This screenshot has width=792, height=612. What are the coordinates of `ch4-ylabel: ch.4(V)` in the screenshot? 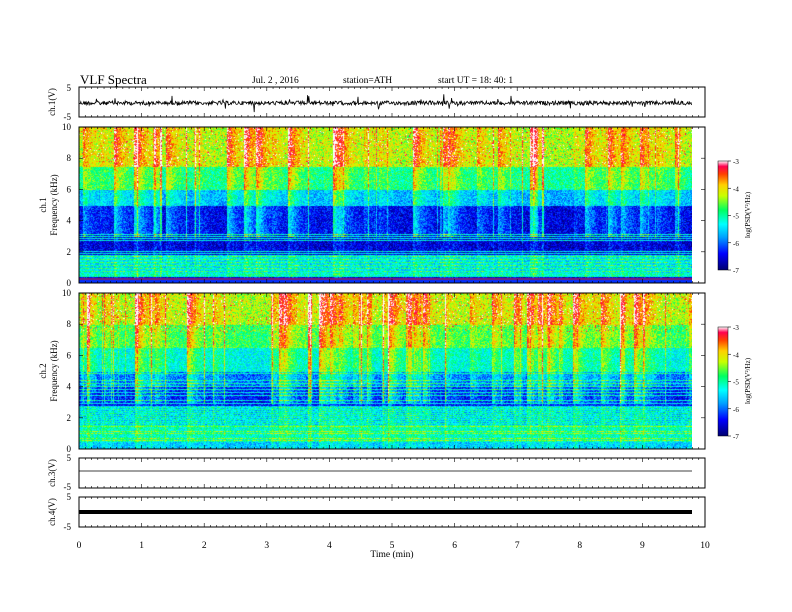 It's located at (52, 512).